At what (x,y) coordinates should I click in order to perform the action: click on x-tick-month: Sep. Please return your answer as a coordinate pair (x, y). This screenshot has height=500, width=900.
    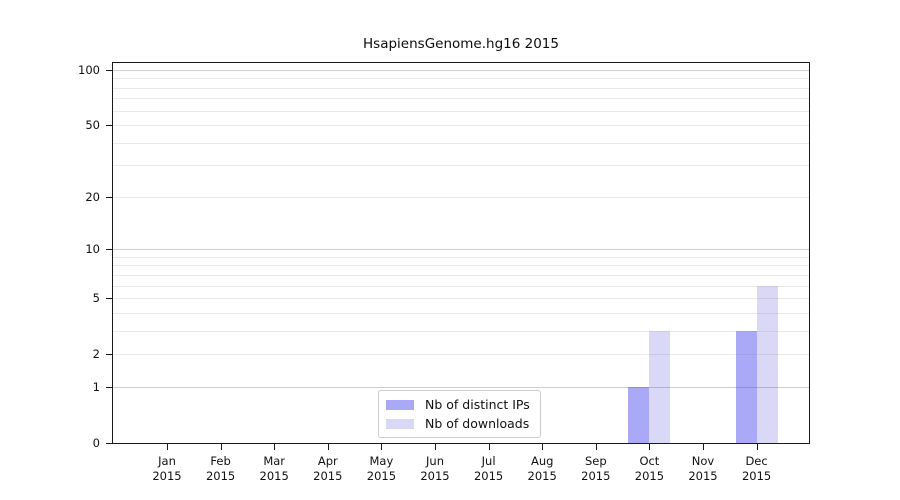
    Looking at the image, I should click on (595, 461).